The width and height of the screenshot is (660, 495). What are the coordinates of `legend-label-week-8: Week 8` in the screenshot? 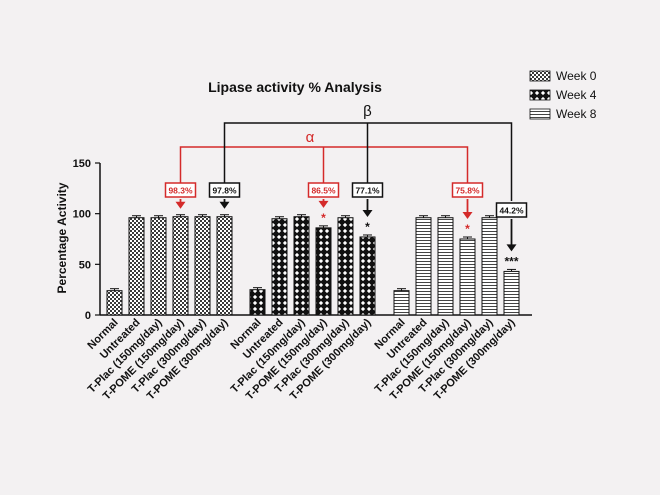 It's located at (576, 114).